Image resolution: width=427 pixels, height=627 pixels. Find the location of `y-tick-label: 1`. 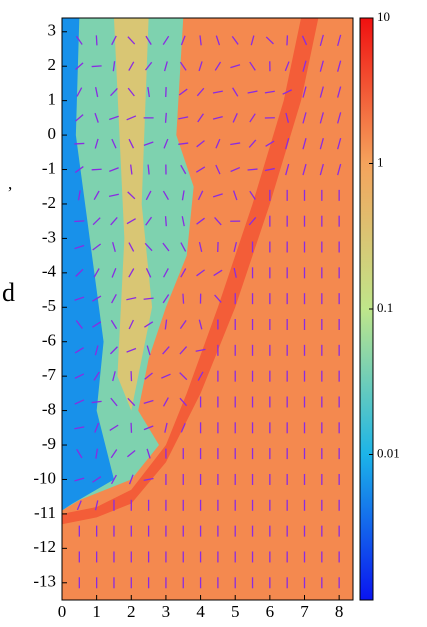

y-tick-label: 1 is located at coordinates (52, 99).